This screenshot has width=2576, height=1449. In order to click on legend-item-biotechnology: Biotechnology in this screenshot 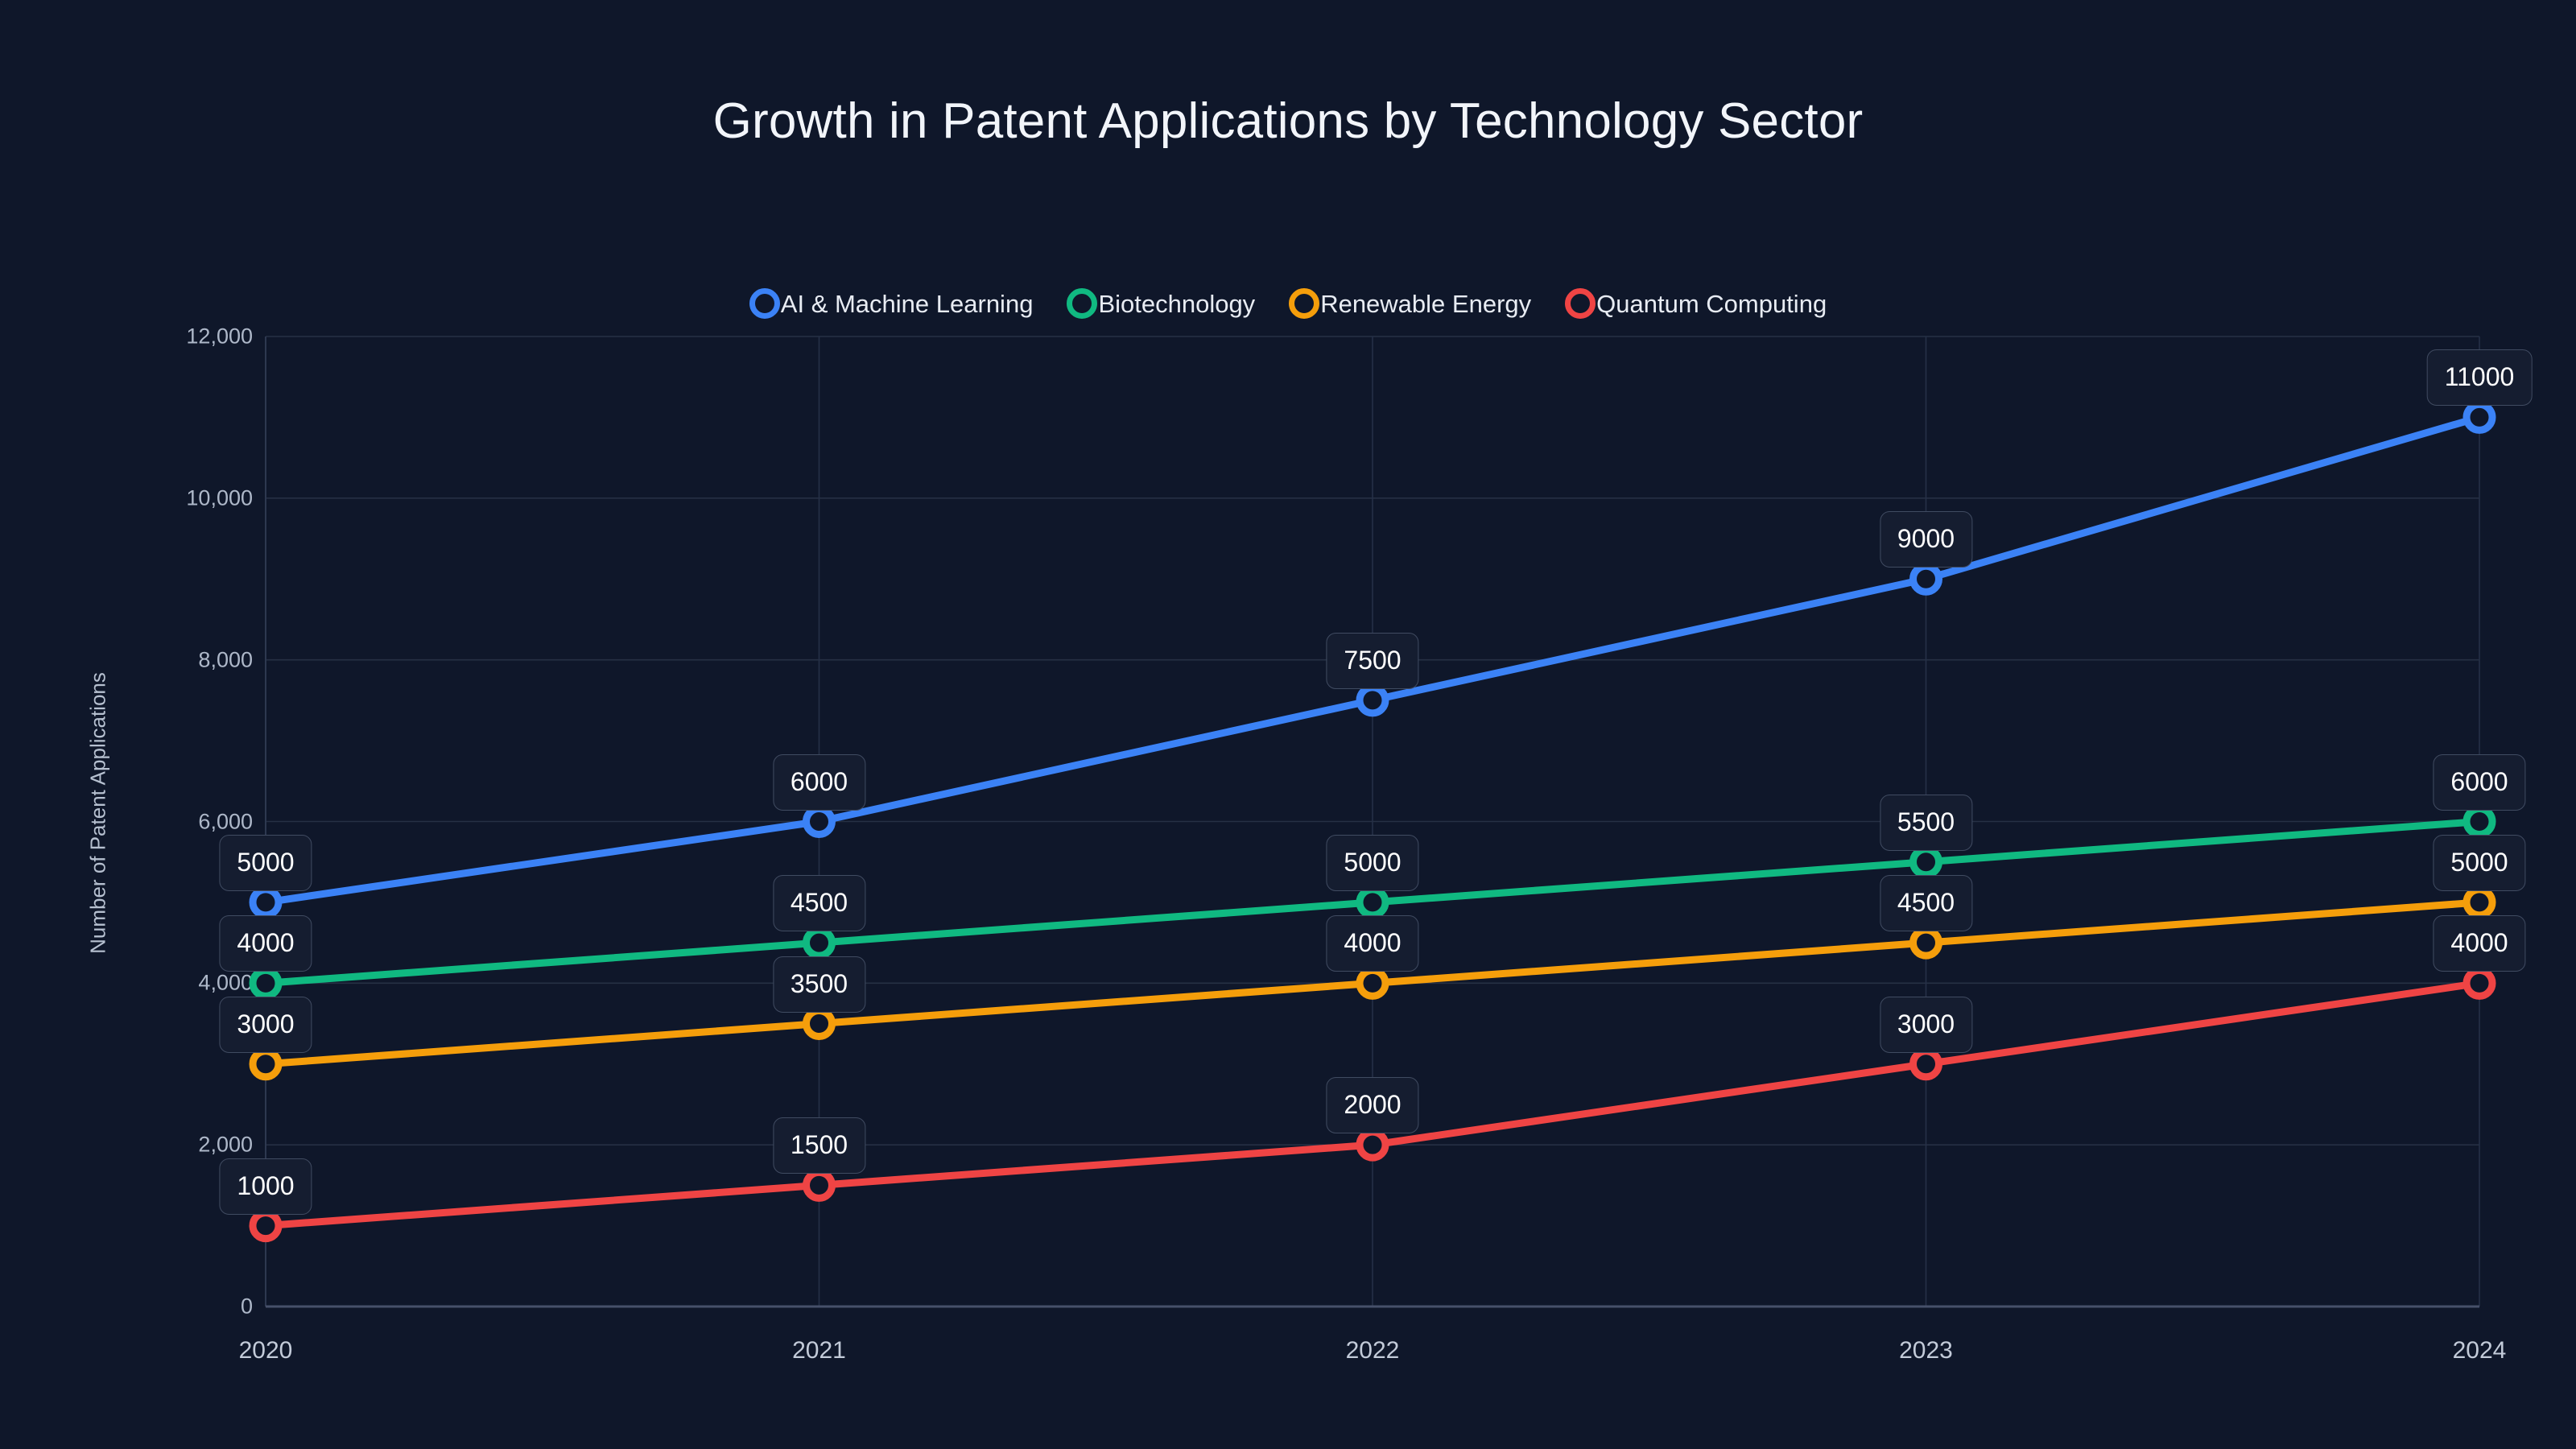, I will do `click(1161, 303)`.